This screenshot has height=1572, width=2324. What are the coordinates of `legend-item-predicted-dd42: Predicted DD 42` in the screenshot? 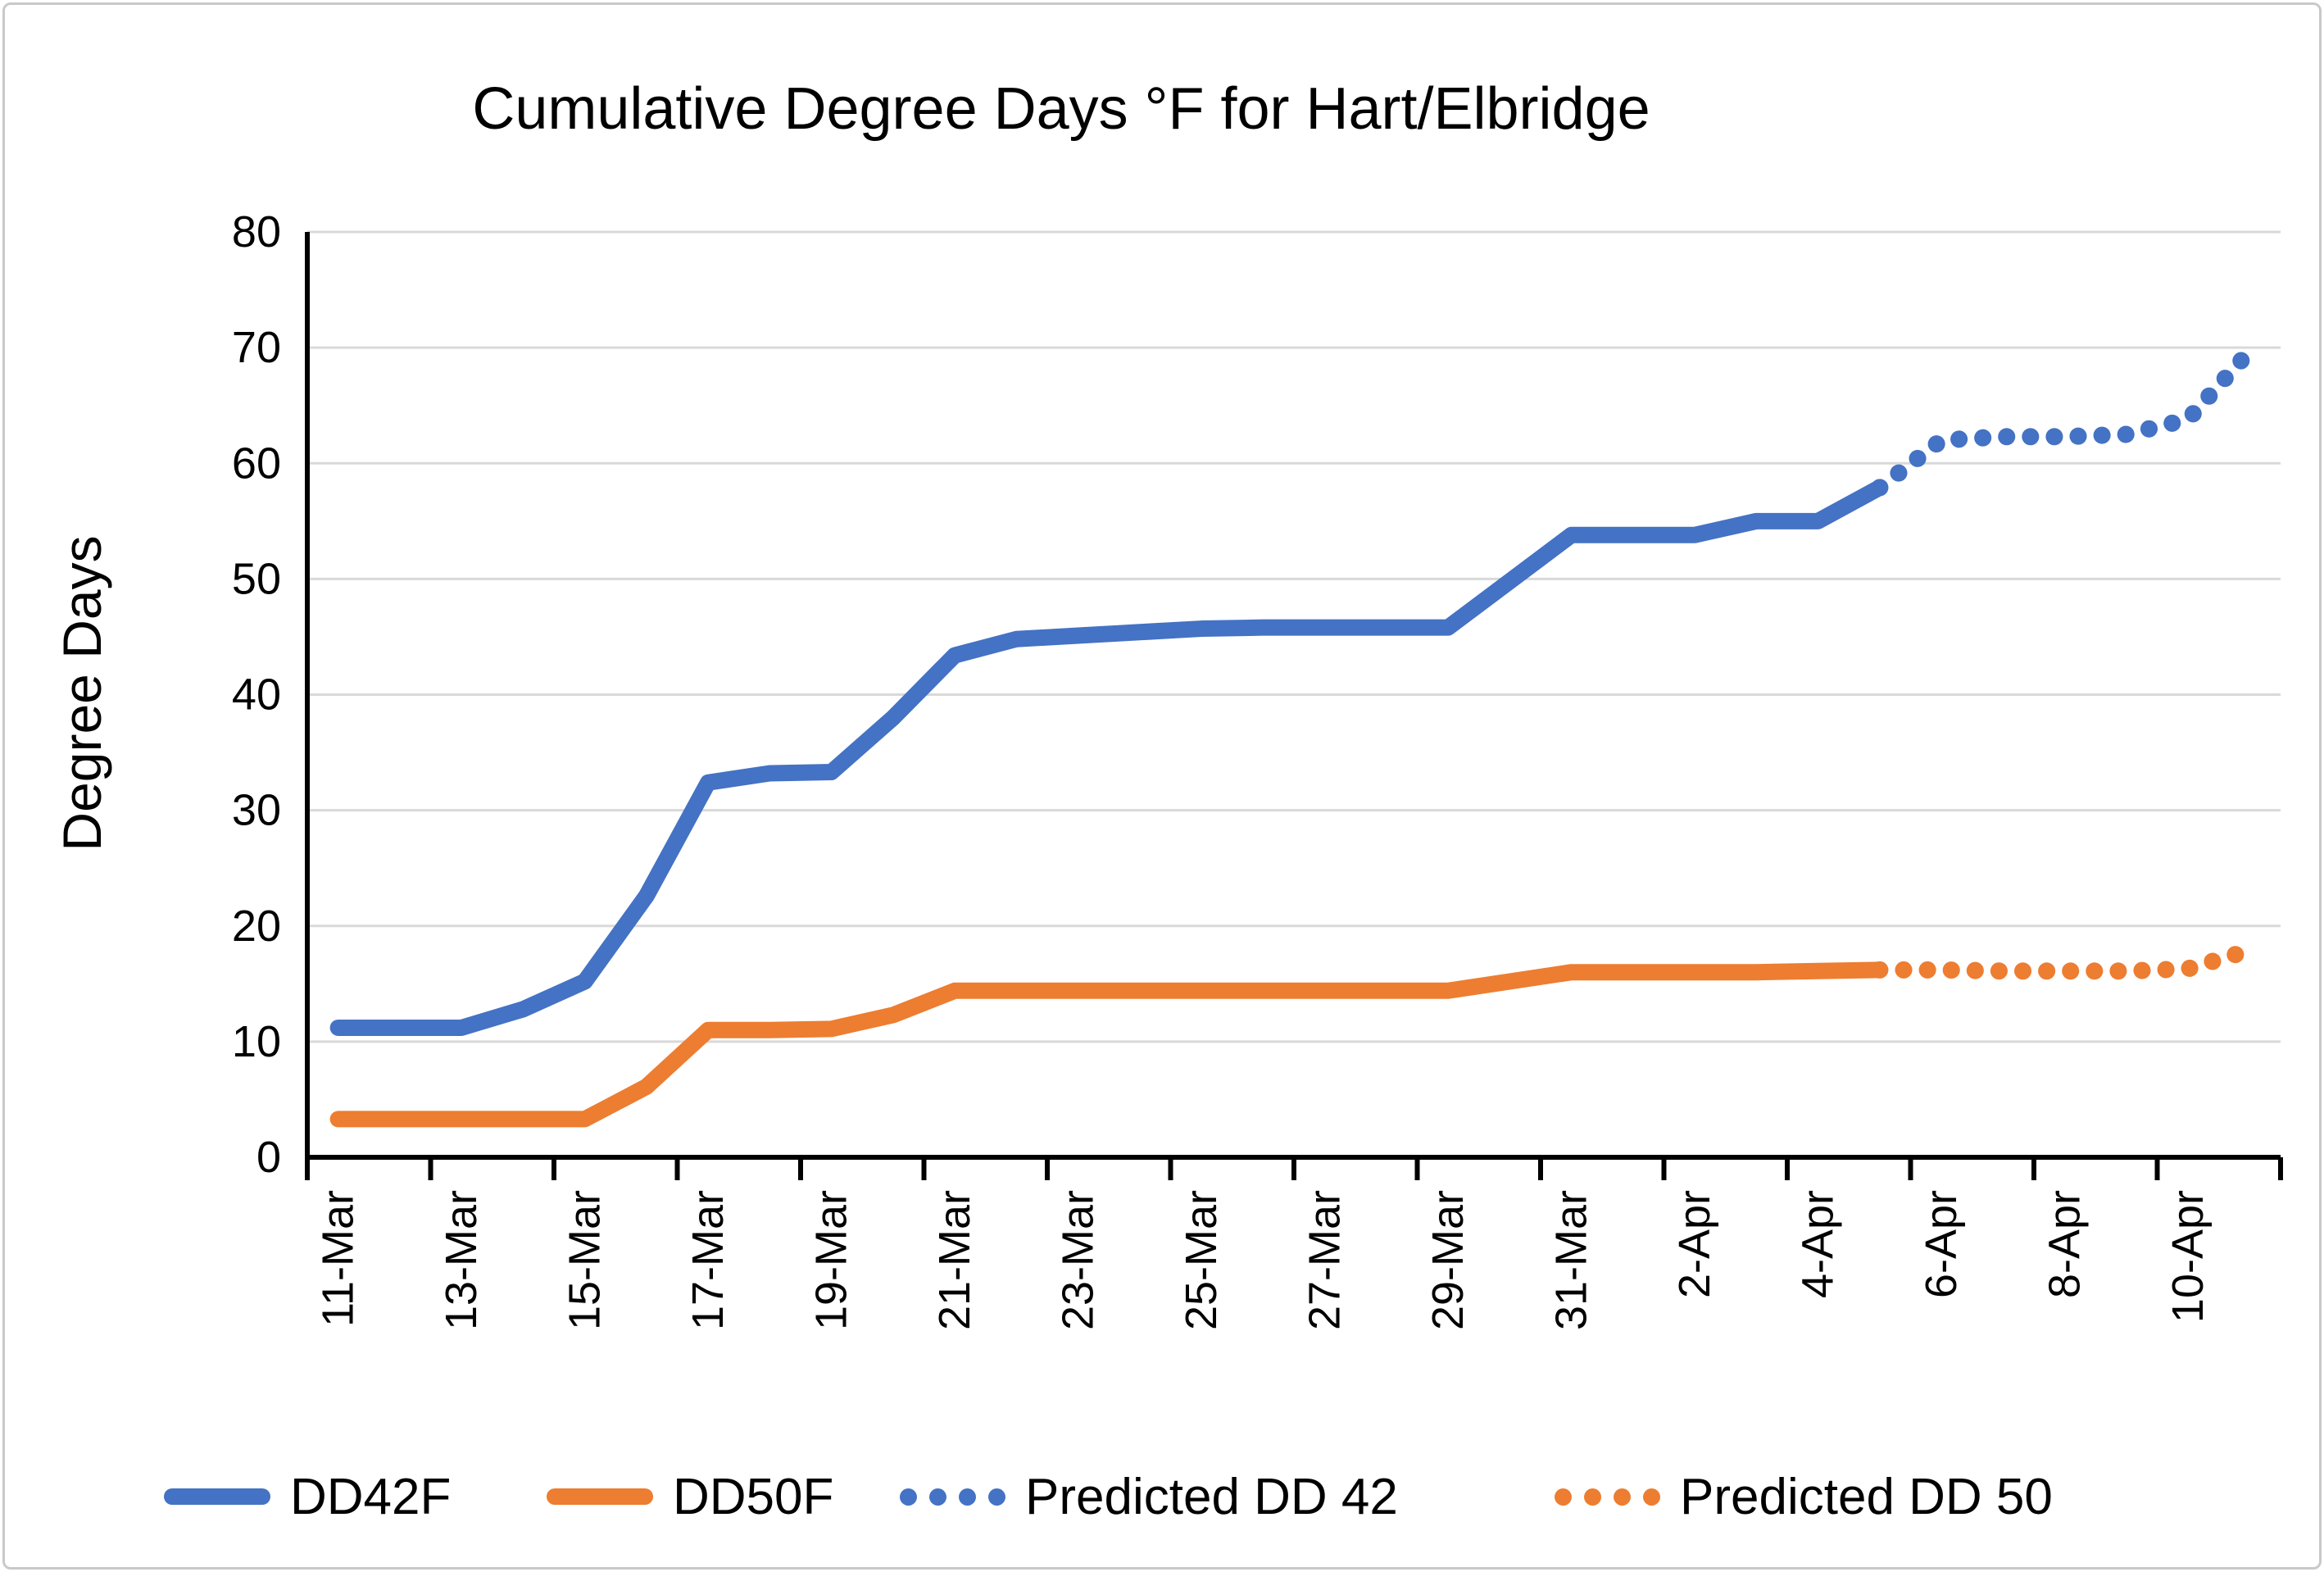 It's located at (1149, 1496).